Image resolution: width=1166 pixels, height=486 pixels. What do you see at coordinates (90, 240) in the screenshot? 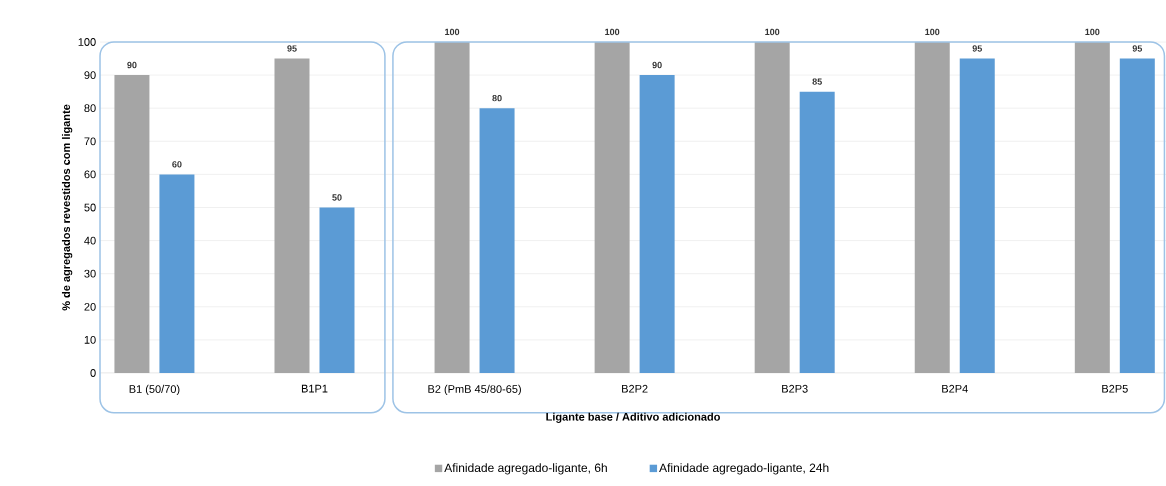
I see `y-tick-label: 40` at bounding box center [90, 240].